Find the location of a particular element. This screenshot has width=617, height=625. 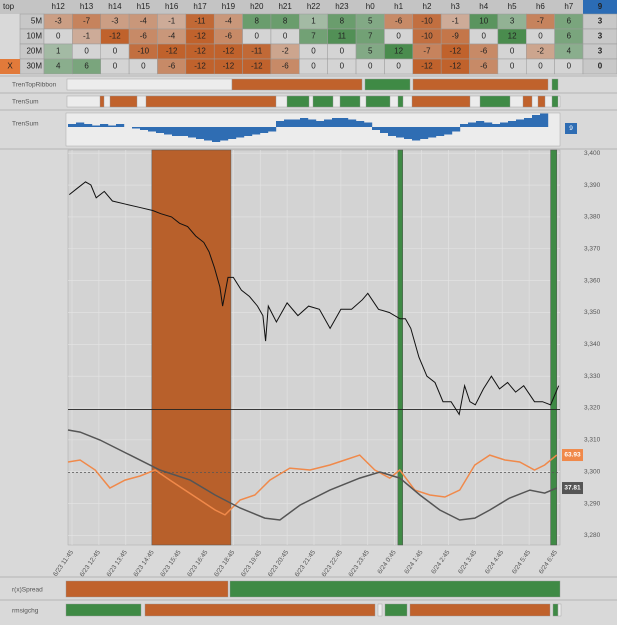

column-header: h12 is located at coordinates (59, 6).